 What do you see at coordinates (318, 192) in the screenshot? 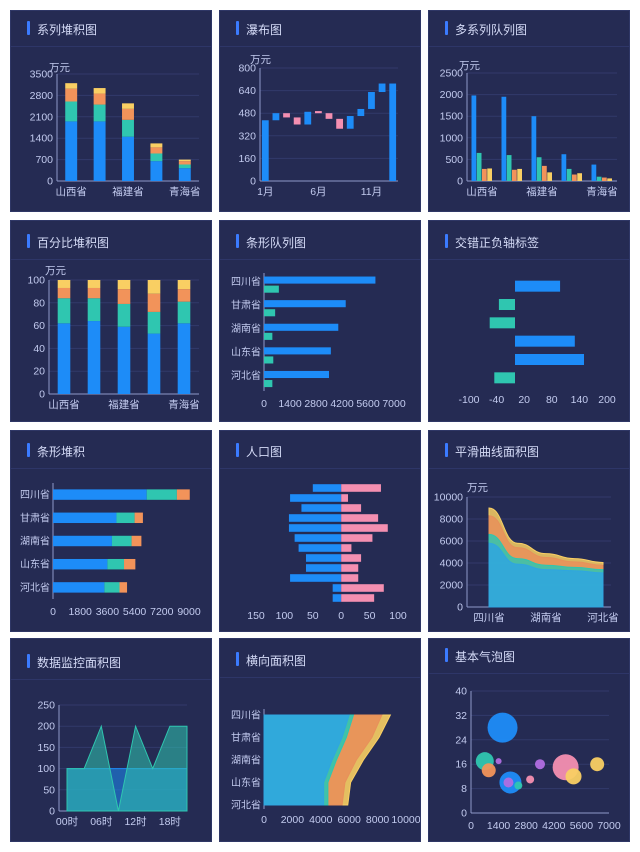
I see `x-tick-label: 6月` at bounding box center [318, 192].